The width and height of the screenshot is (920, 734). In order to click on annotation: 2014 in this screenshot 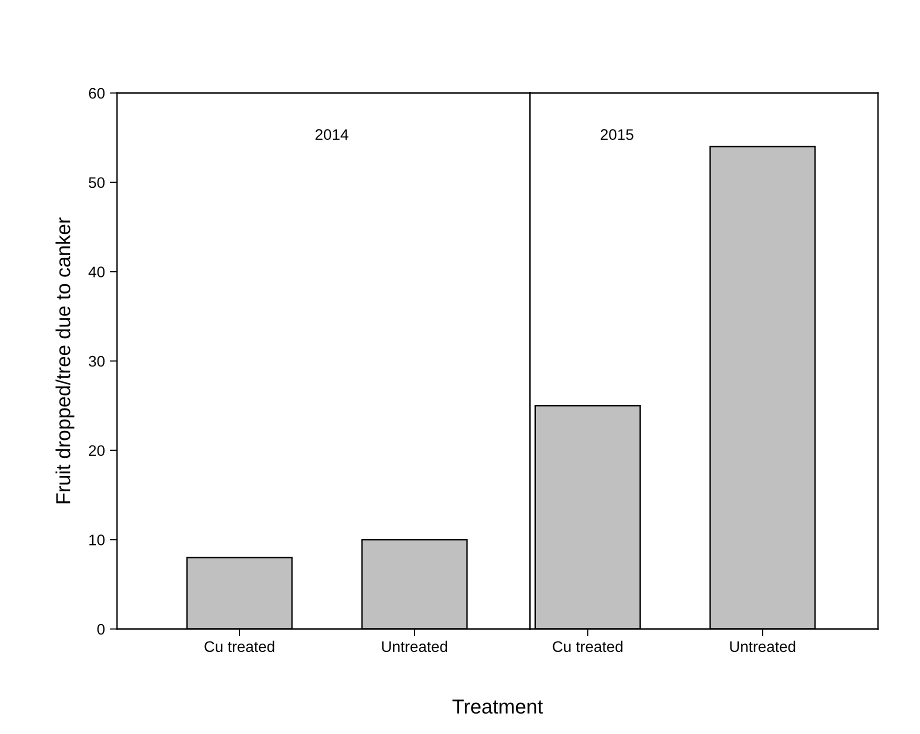, I will do `click(332, 134)`.